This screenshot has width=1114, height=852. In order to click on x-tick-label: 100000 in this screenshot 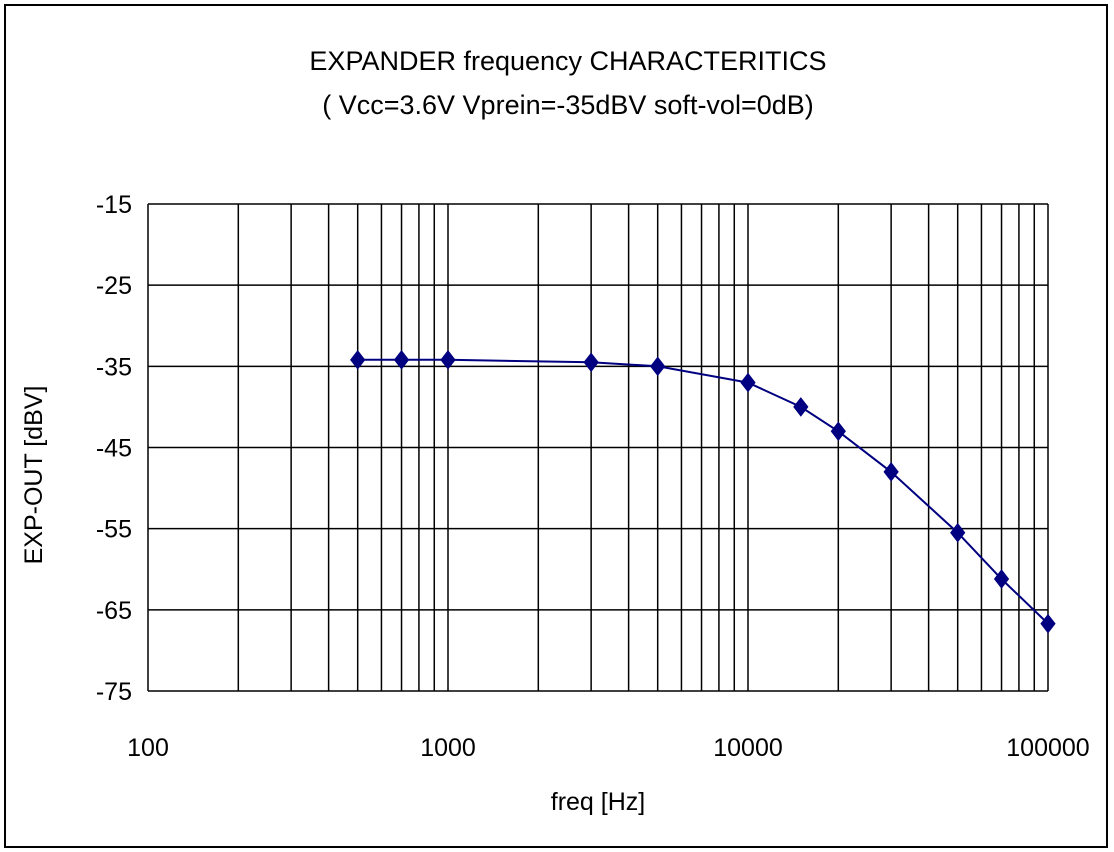, I will do `click(1047, 748)`.